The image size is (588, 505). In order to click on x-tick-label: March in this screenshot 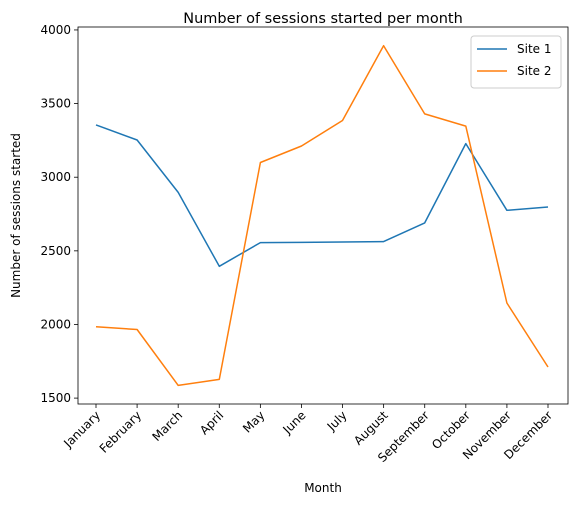, I will do `click(168, 426)`.